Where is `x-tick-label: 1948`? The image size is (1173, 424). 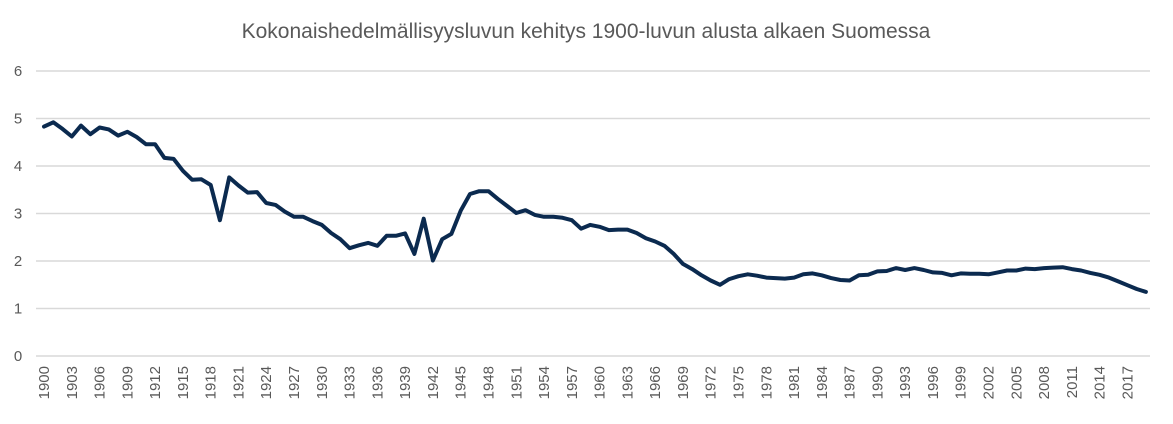
x-tick-label: 1948 is located at coordinates (488, 382).